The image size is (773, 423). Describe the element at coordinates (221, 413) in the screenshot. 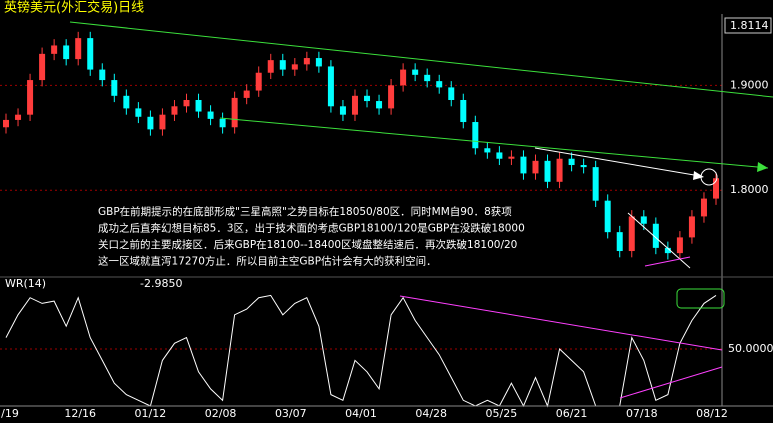

I see `x-tick-label: 02/08` at that location.